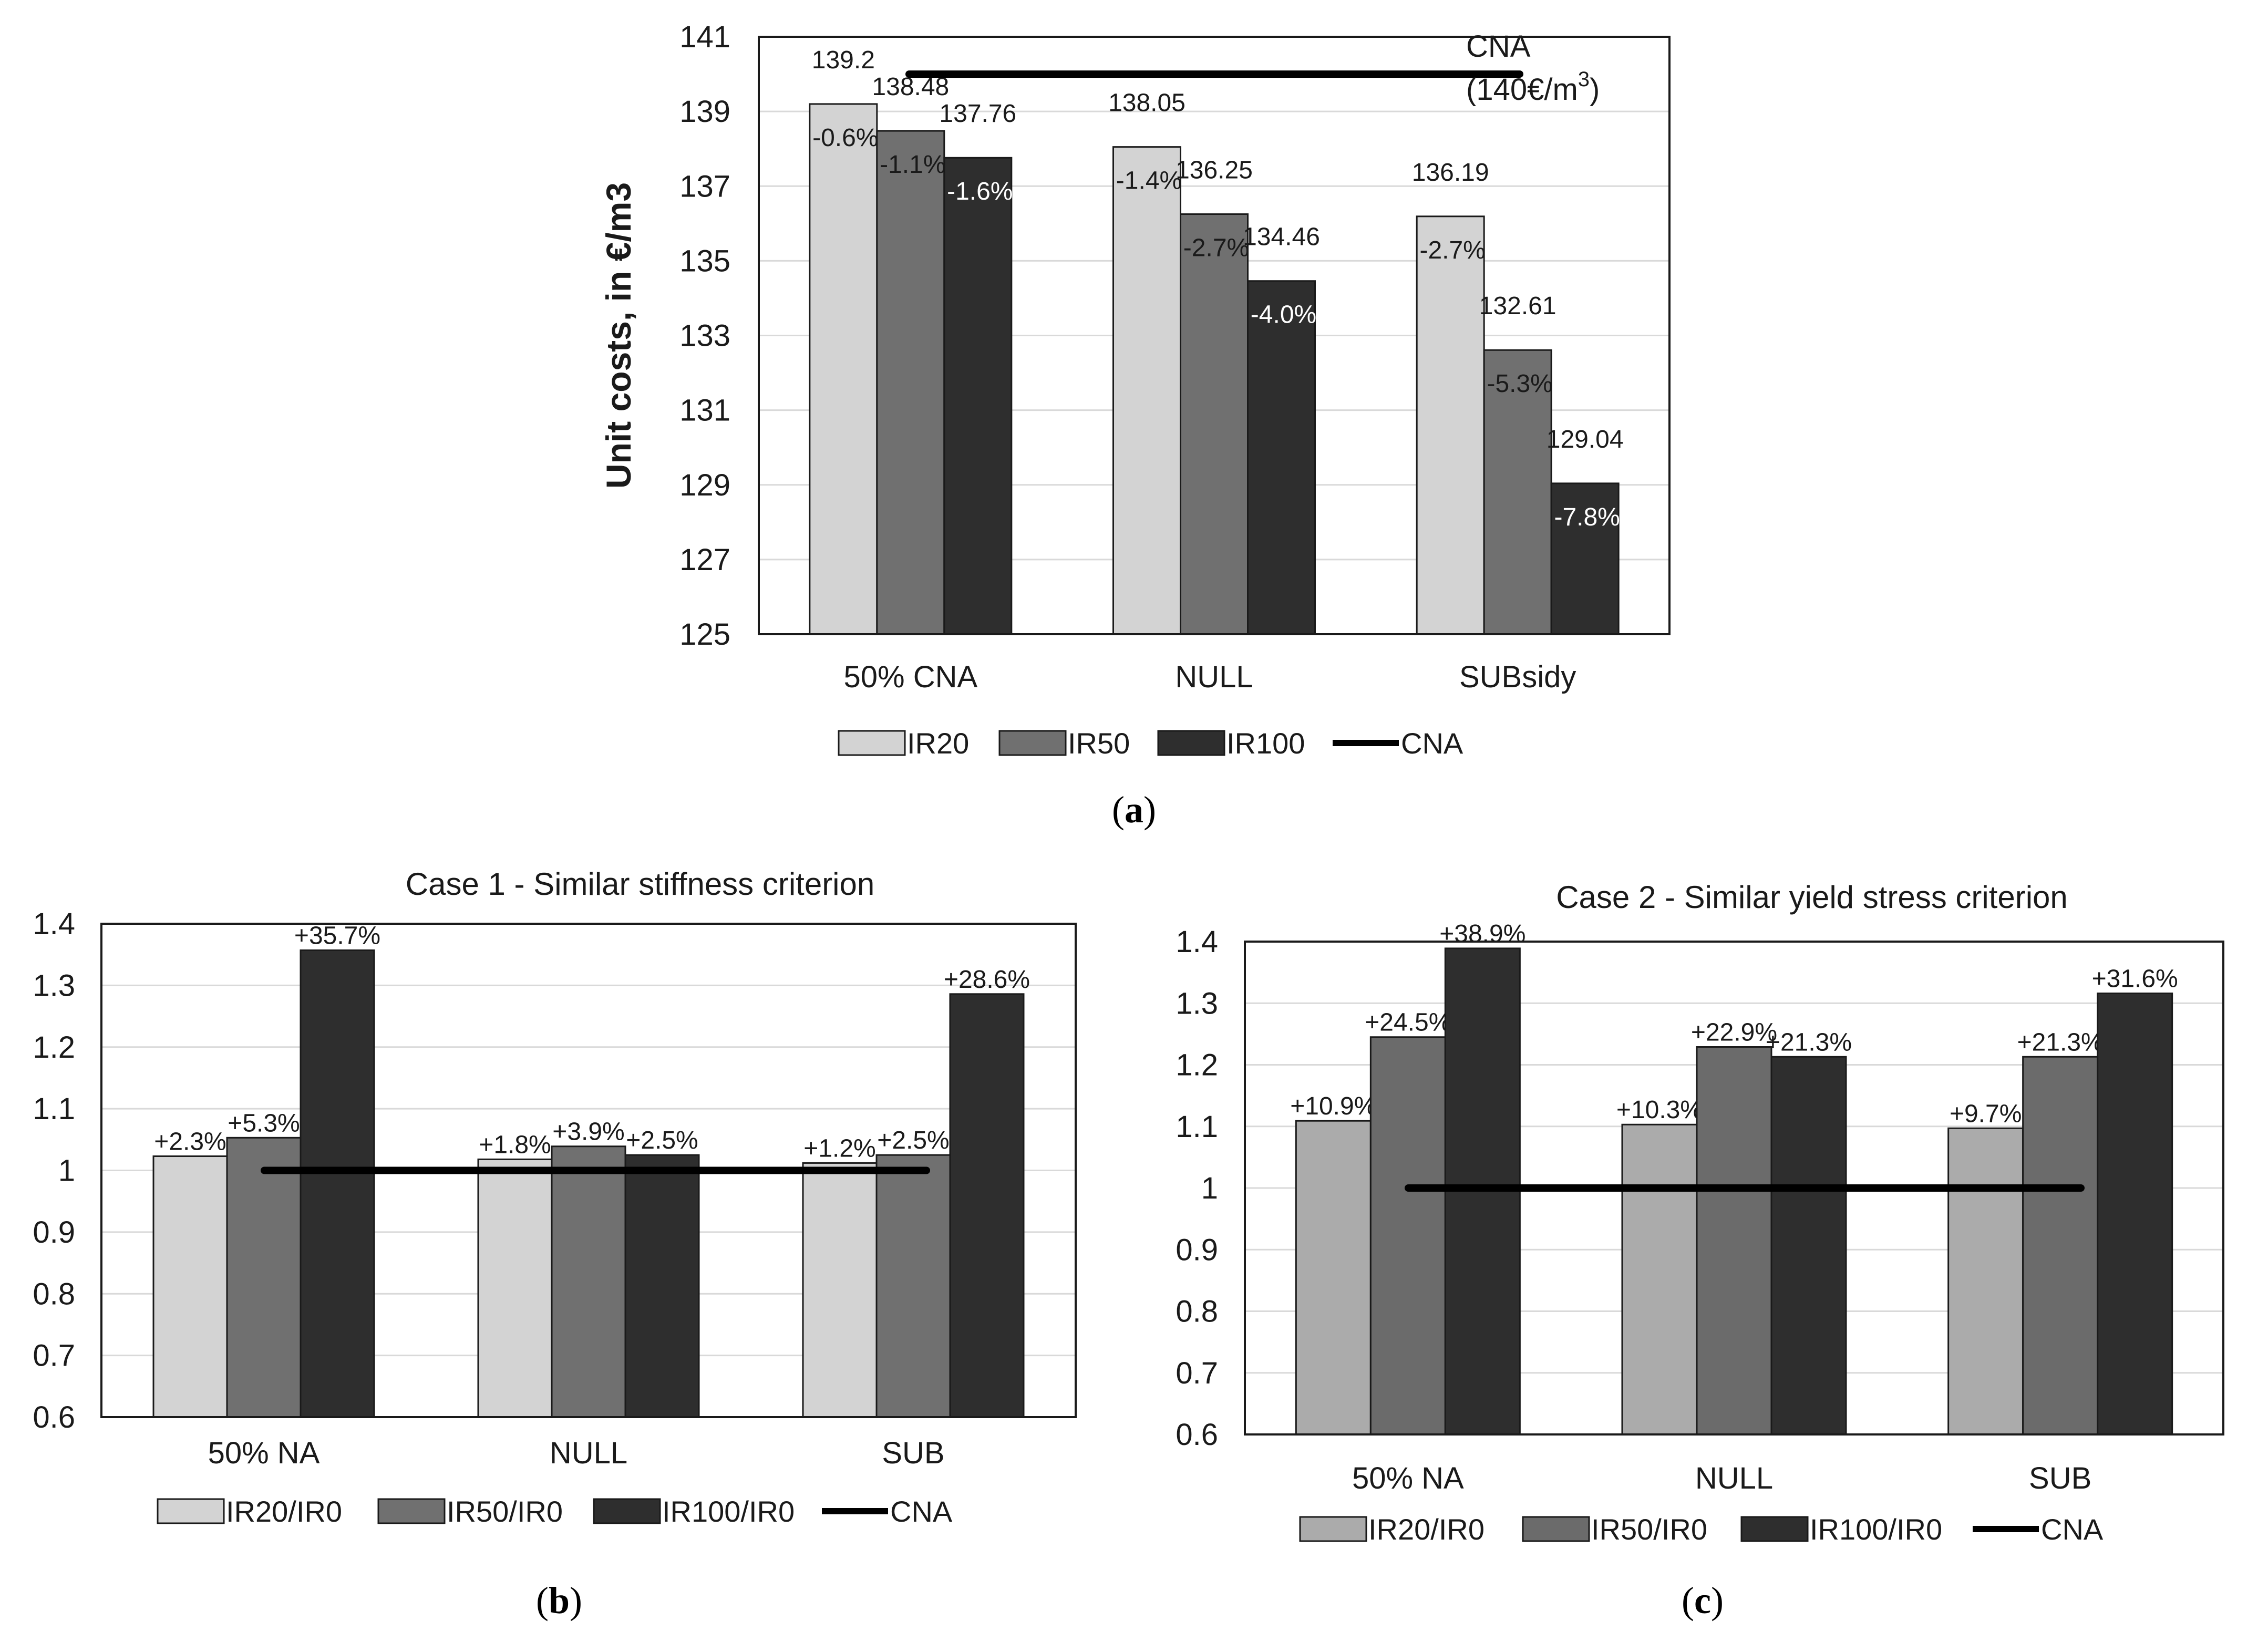  Describe the element at coordinates (704, 411) in the screenshot. I see `y-tick-label: 131` at that location.